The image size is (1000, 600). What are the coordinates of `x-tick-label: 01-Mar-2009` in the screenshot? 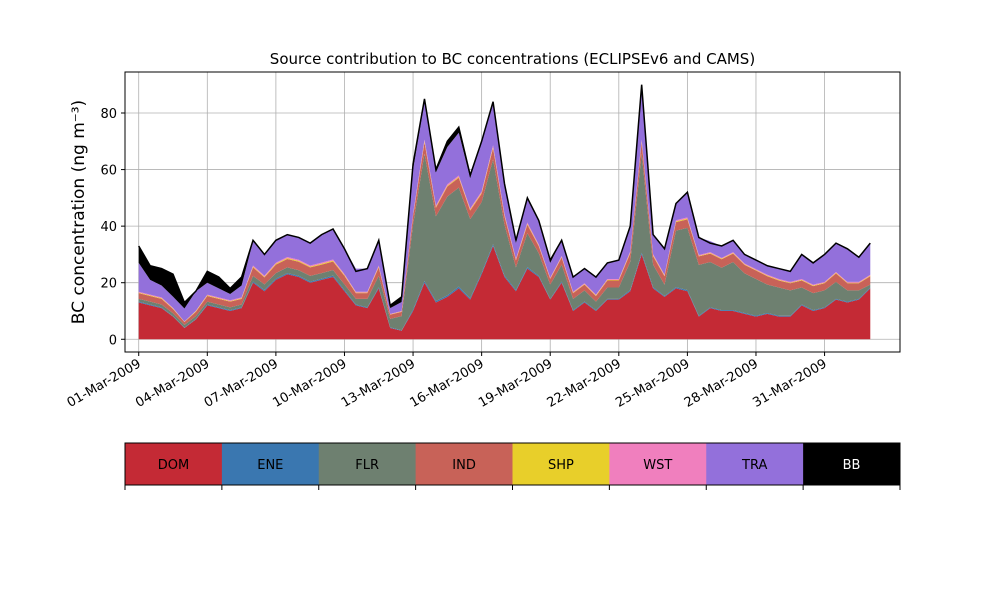 It's located at (104, 383).